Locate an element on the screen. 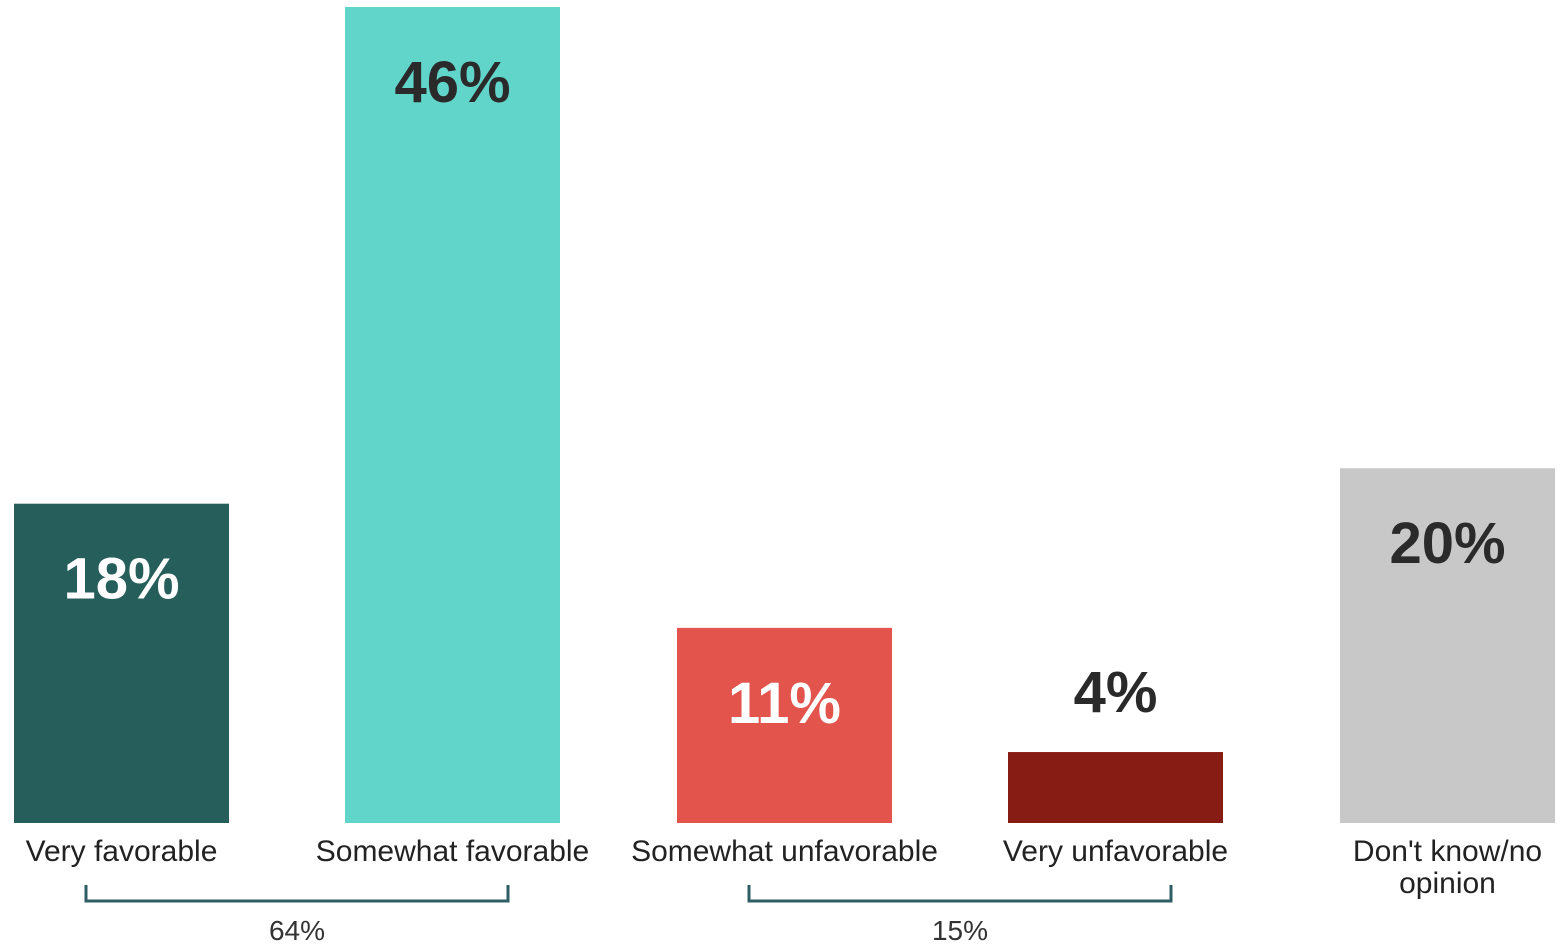 The image size is (1564, 946). data-label-somewhat-favorable: 46% is located at coordinates (452, 82).